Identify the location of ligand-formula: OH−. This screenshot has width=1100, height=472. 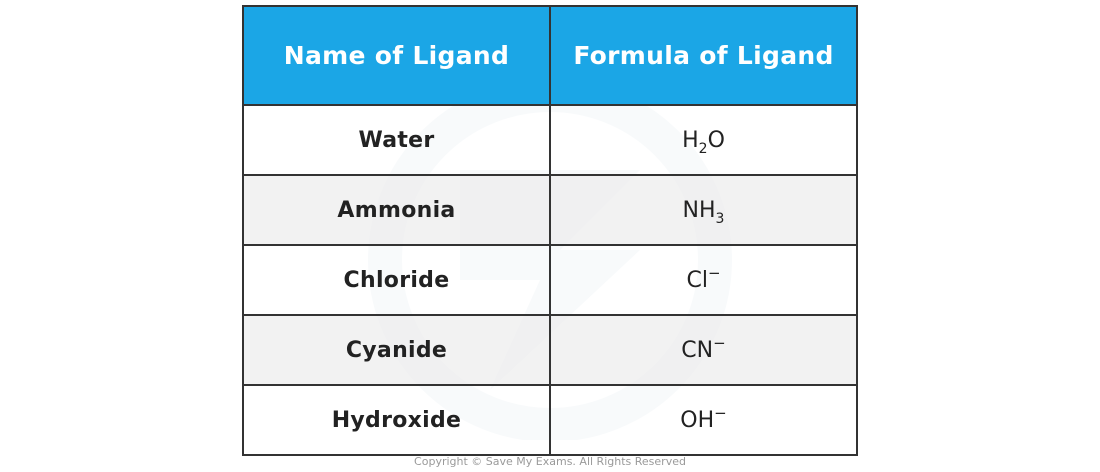
(703, 420).